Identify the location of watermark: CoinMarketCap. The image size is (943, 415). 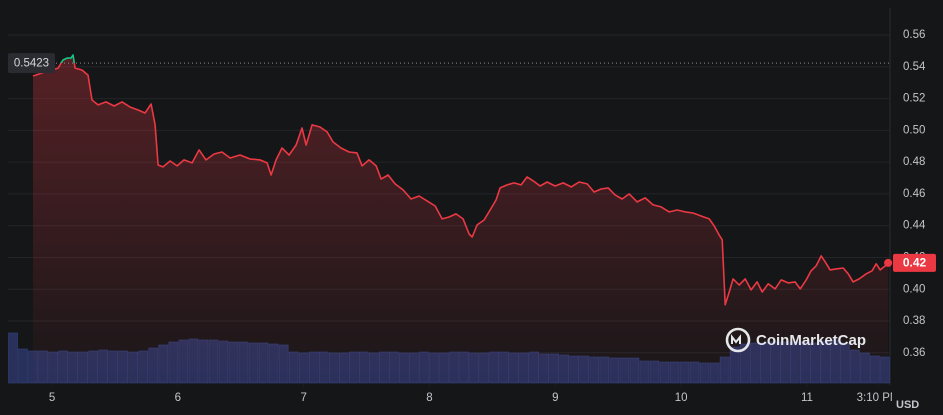
(795, 340).